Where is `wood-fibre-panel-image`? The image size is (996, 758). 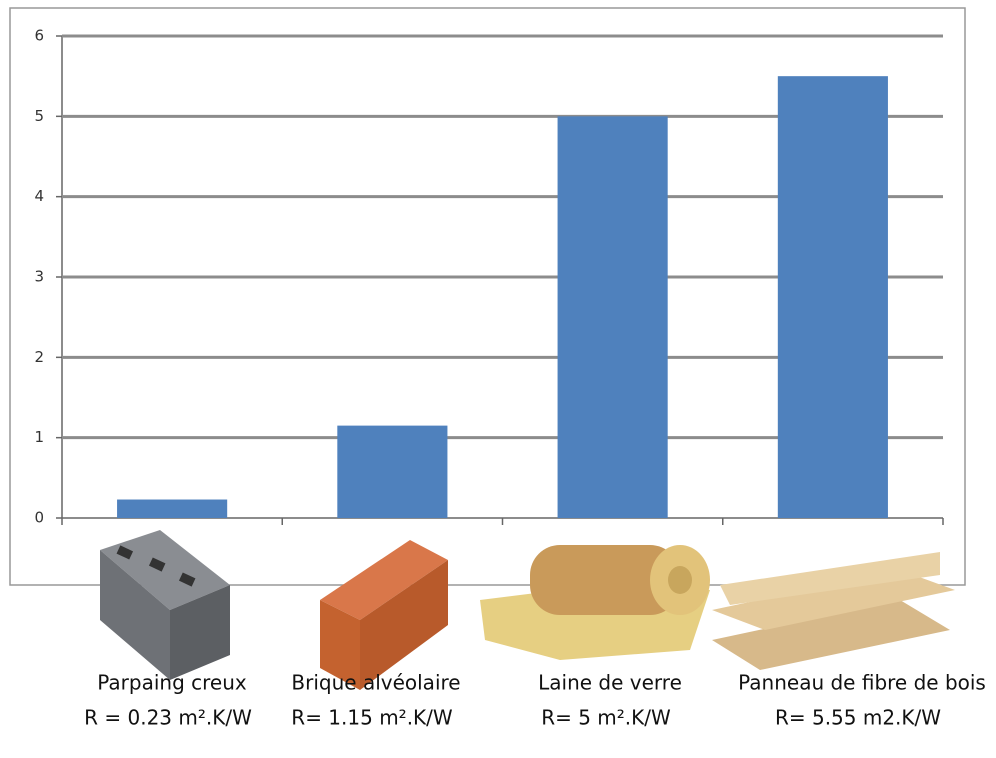 wood-fibre-panel-image is located at coordinates (833, 611).